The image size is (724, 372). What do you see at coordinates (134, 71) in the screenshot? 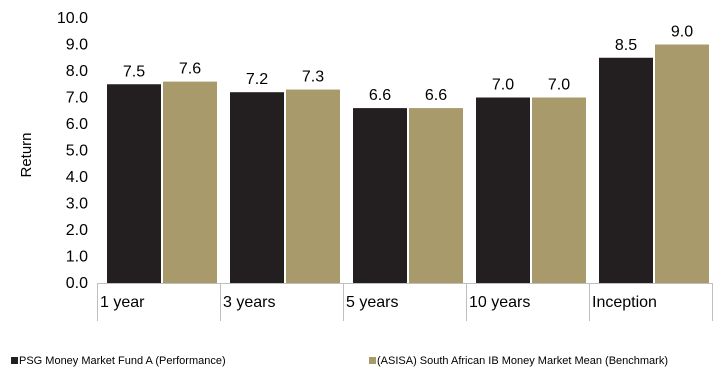
I see `data-label: 7.5` at bounding box center [134, 71].